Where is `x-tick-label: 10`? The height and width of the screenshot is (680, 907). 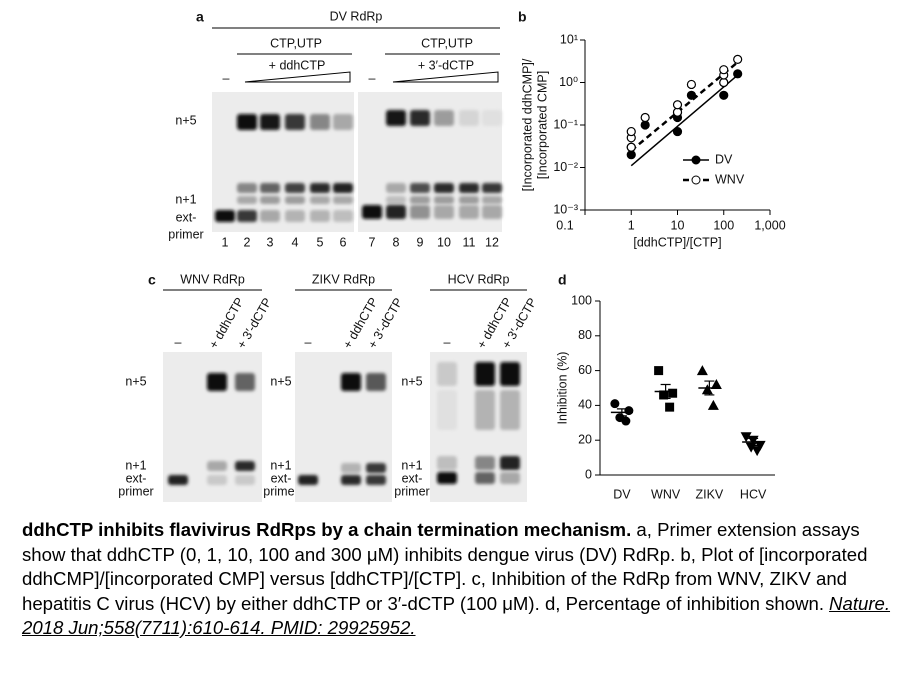
x-tick-label: 10 is located at coordinates (678, 225).